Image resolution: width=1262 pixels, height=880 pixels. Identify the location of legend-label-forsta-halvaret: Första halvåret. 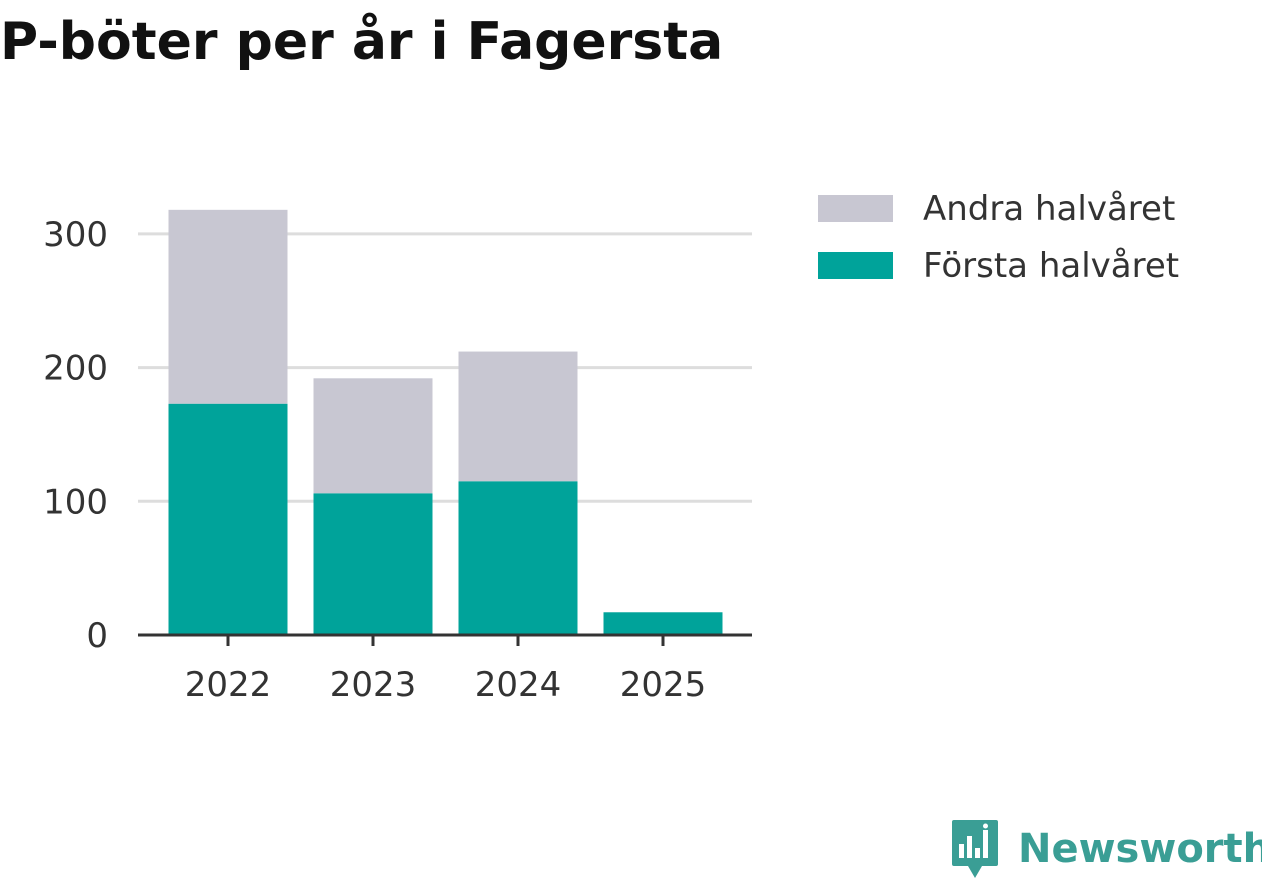
(1051, 265).